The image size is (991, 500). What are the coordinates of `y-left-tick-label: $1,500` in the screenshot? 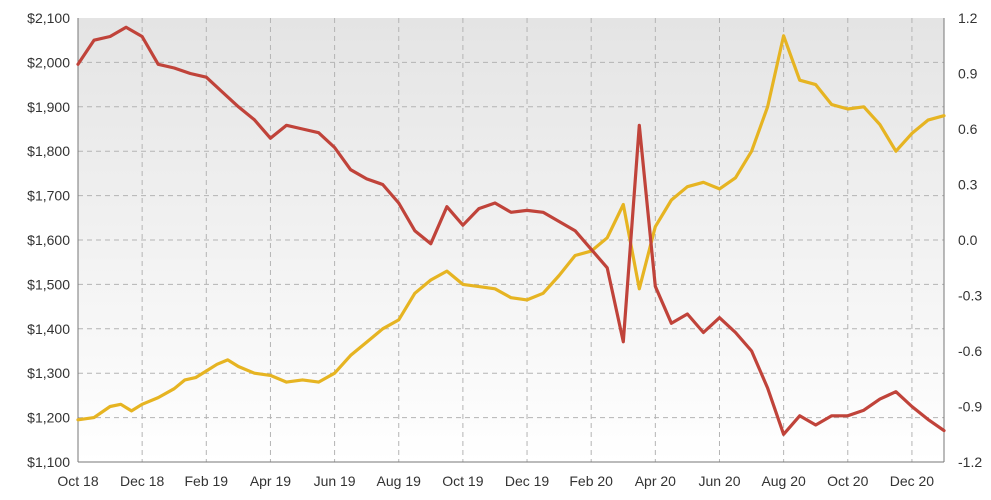 It's located at (48, 284).